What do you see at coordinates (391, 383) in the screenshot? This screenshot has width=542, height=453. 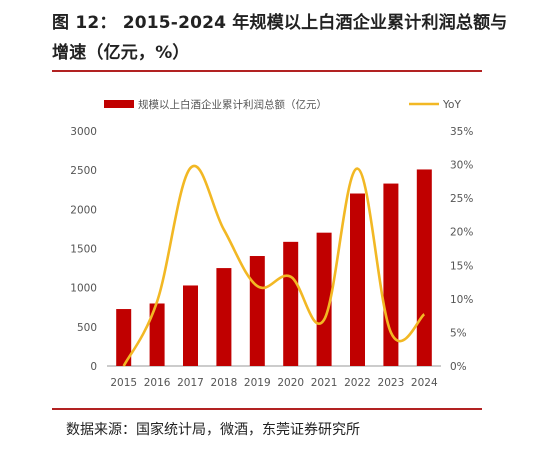 I see `x-tick-label: 2023` at bounding box center [391, 383].